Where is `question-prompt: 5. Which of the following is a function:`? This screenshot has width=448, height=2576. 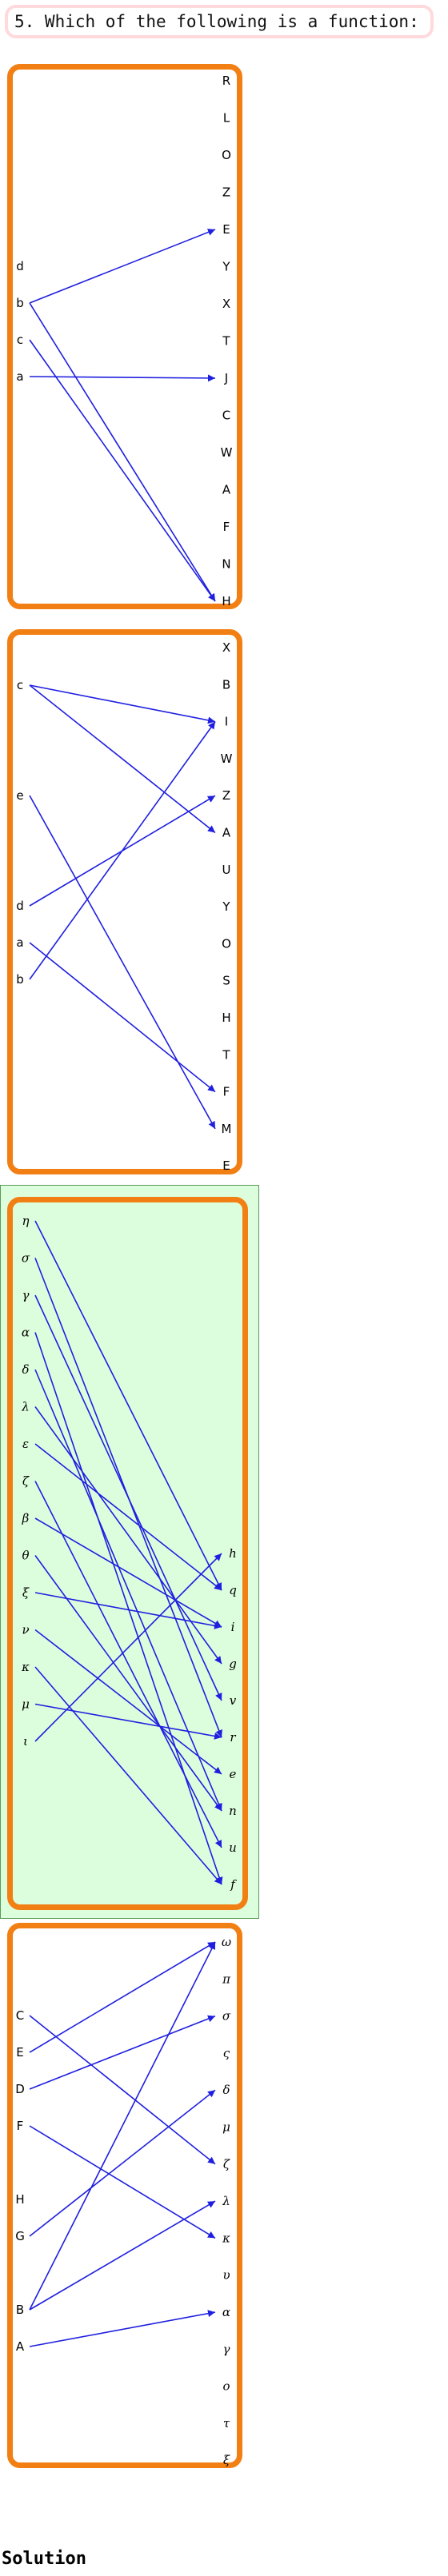 question-prompt: 5. Which of the following is a function: is located at coordinates (219, 21).